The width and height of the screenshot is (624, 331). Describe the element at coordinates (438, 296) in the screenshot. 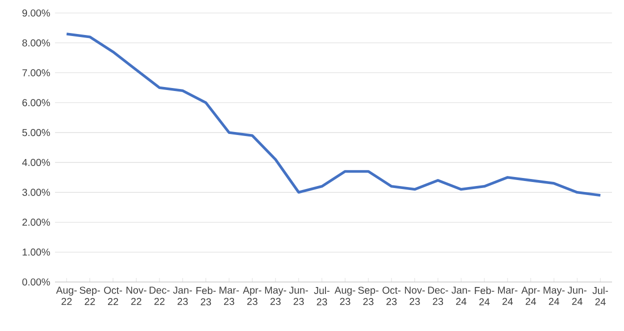

I see `x-tick-label: Dec-23` at that location.